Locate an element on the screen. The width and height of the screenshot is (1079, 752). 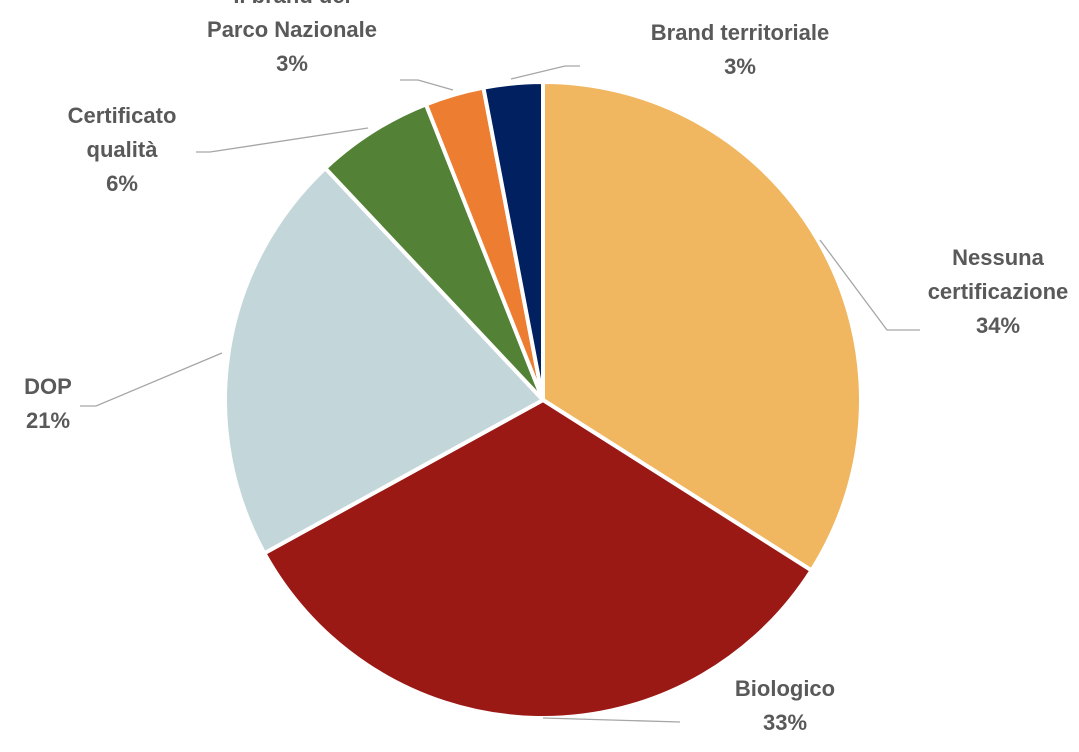
data-label-percent: 34% is located at coordinates (998, 325).